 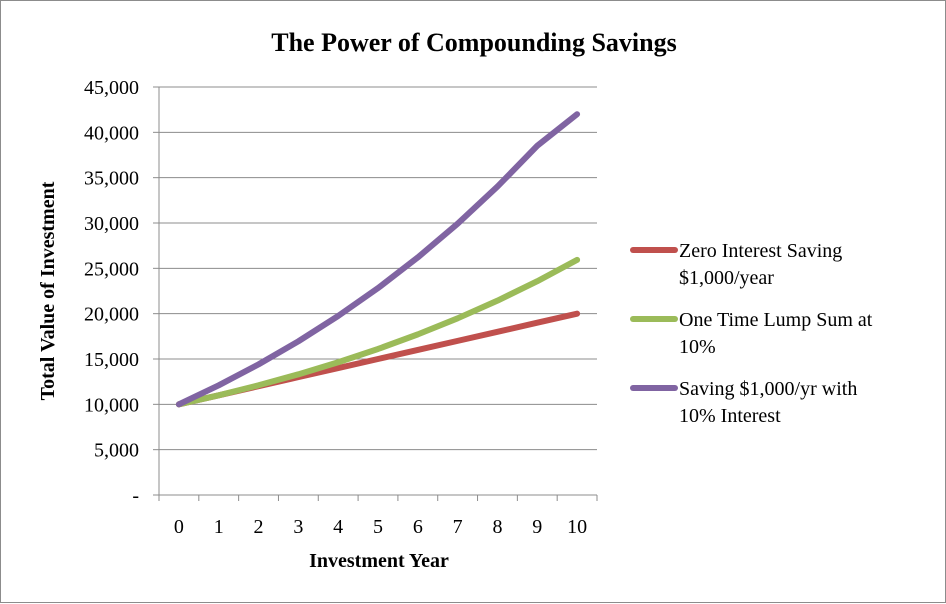 I want to click on y-tick-label: 30,000, so click(x=111, y=224).